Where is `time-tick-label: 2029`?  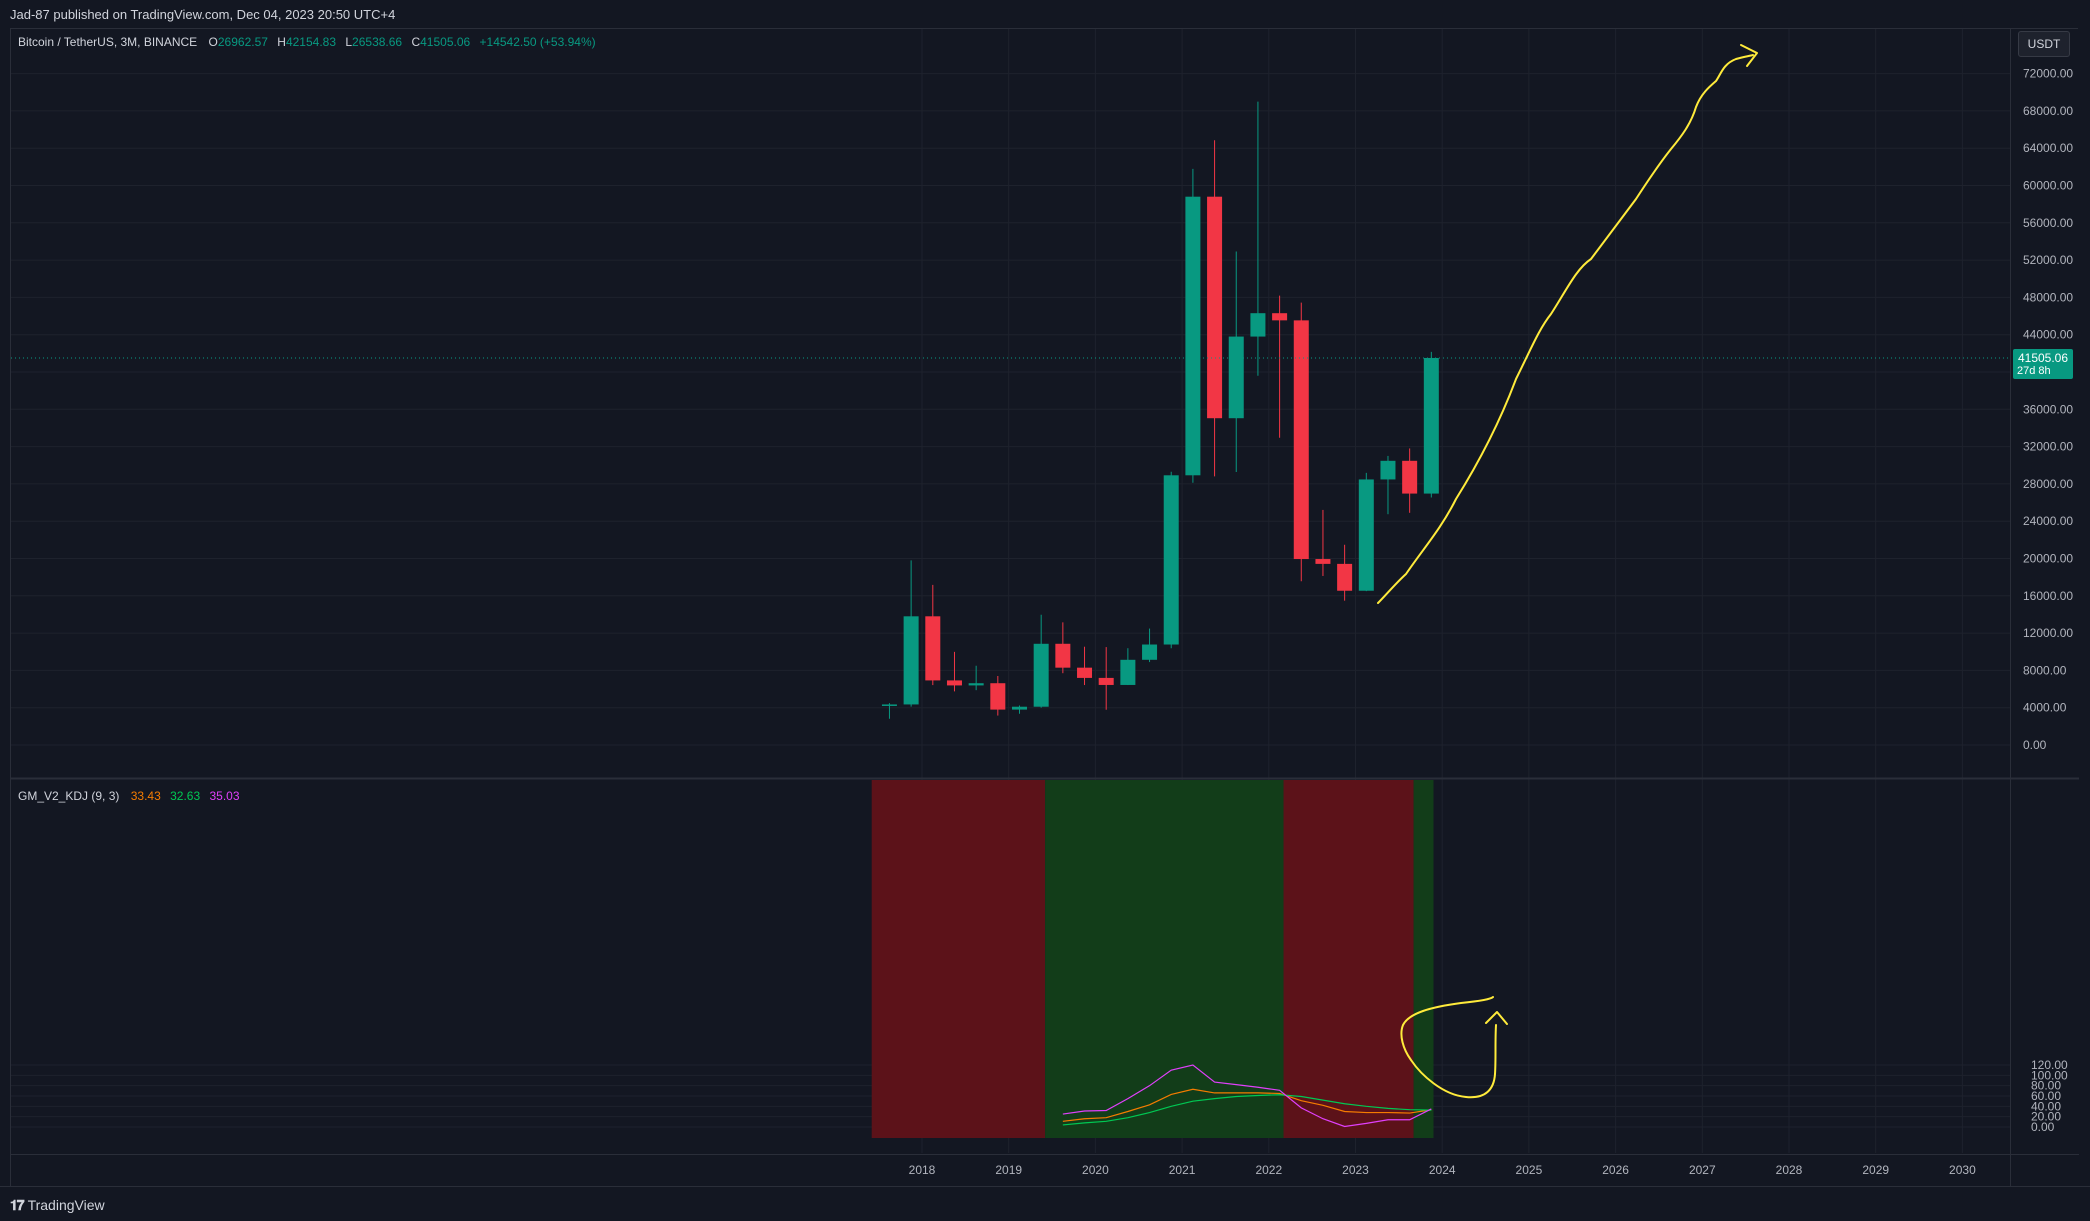 time-tick-label: 2029 is located at coordinates (1875, 1170).